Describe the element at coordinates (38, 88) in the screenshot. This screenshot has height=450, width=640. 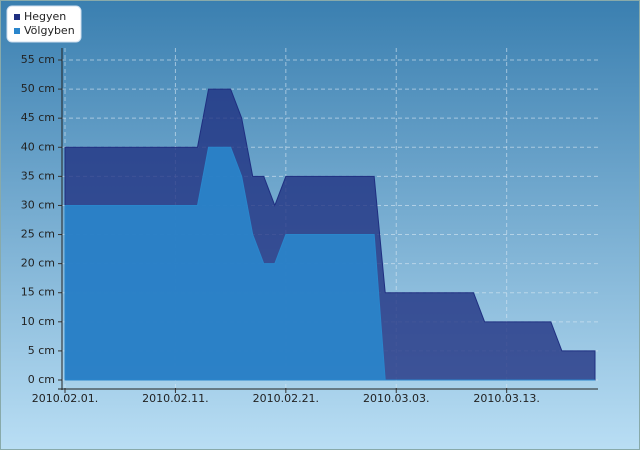
I see `y-tick-label: 50 cm` at that location.